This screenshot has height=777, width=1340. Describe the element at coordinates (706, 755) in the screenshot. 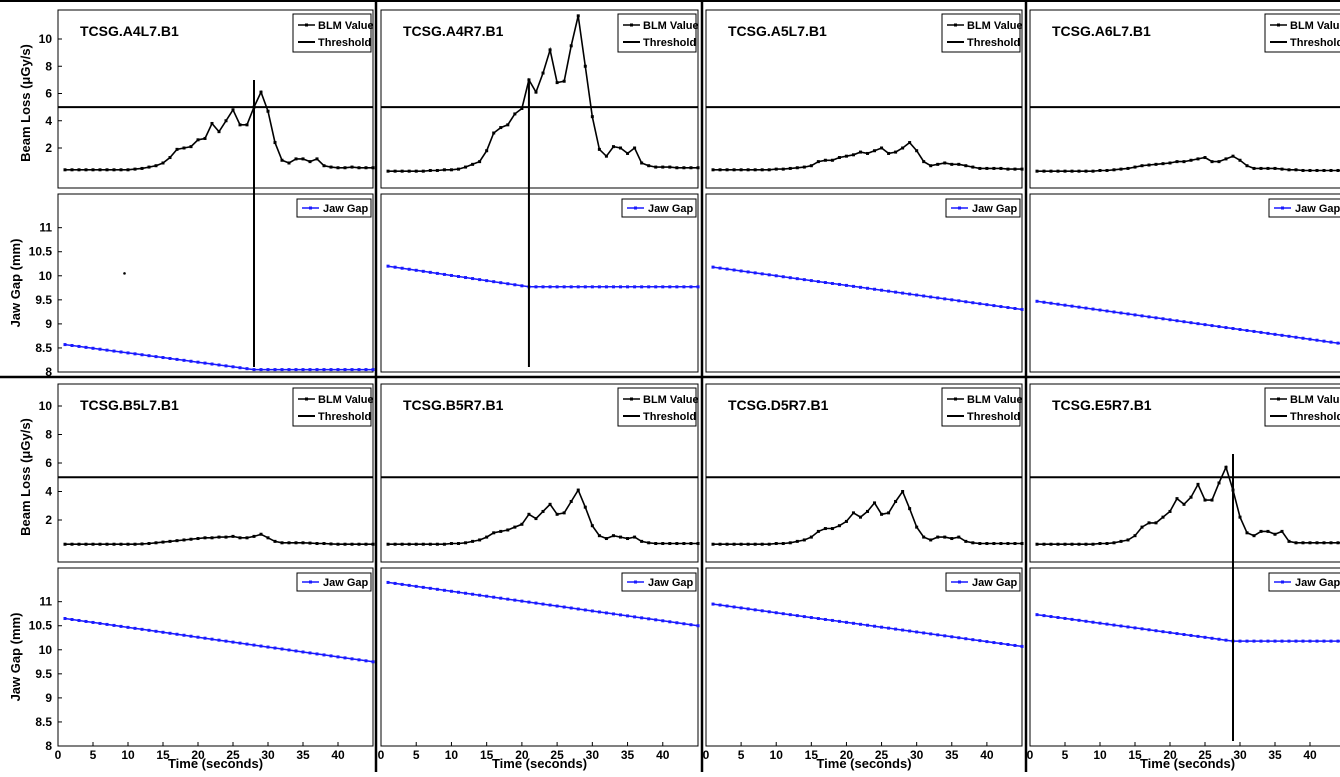

I see `xtick-label: 0` at that location.